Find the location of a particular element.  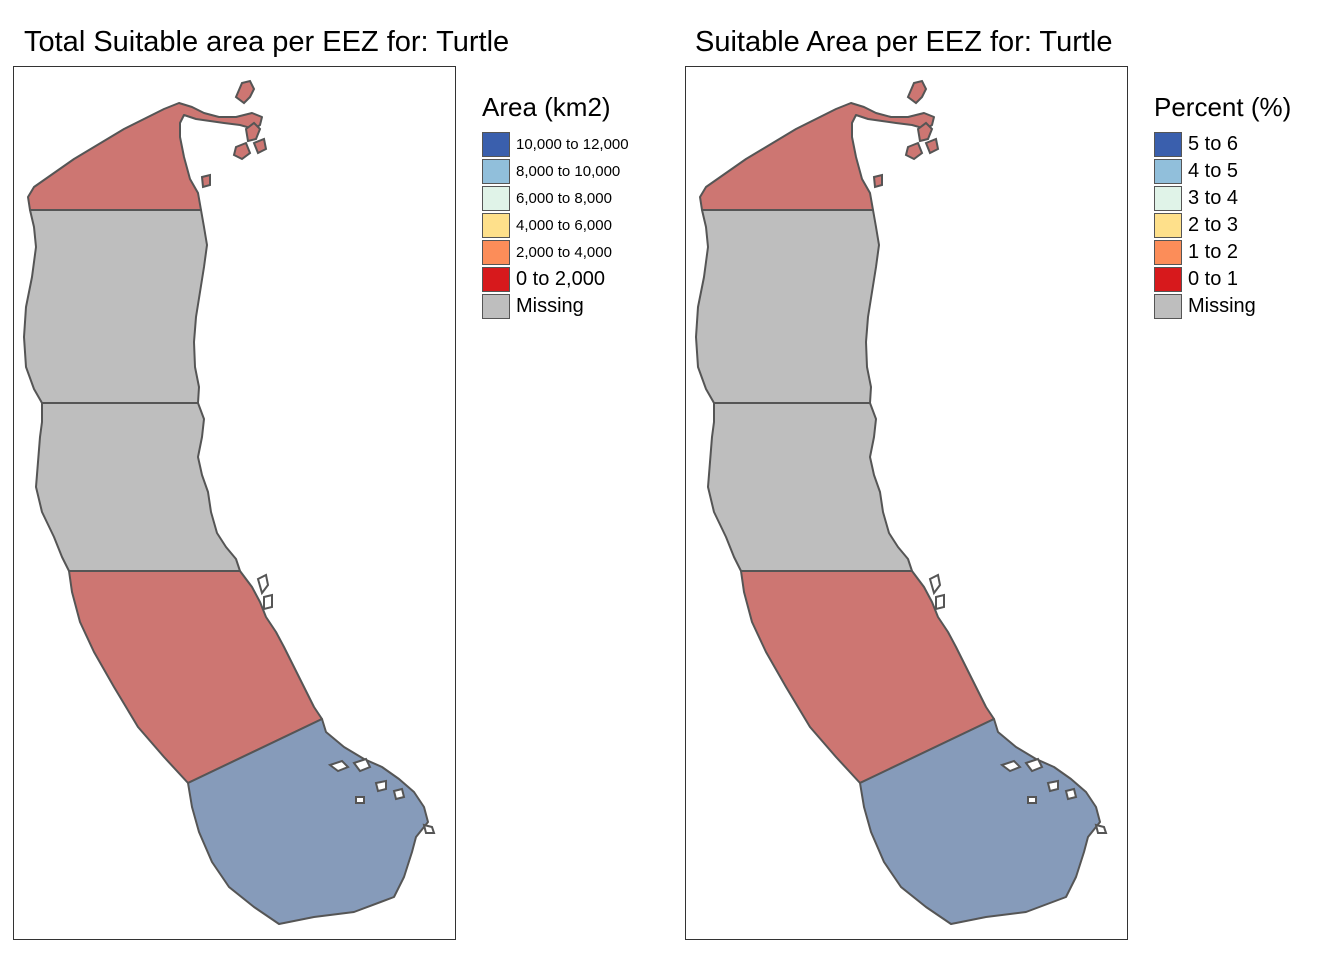

legend-item: 5 to 6 is located at coordinates (1222, 144).